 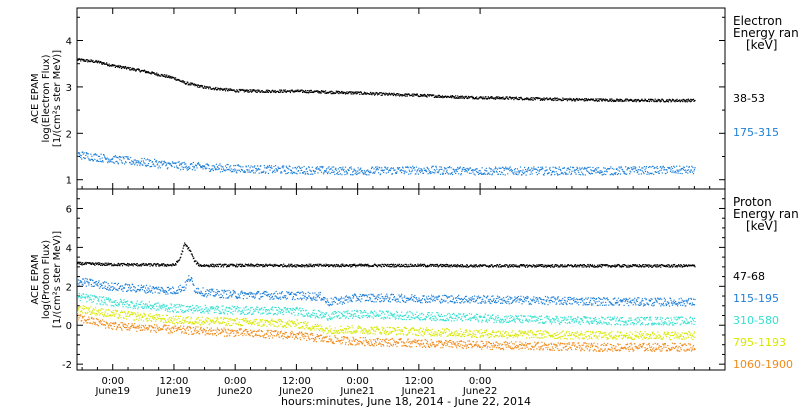 What do you see at coordinates (757, 21) in the screenshot?
I see `legend-title-line: Electron` at bounding box center [757, 21].